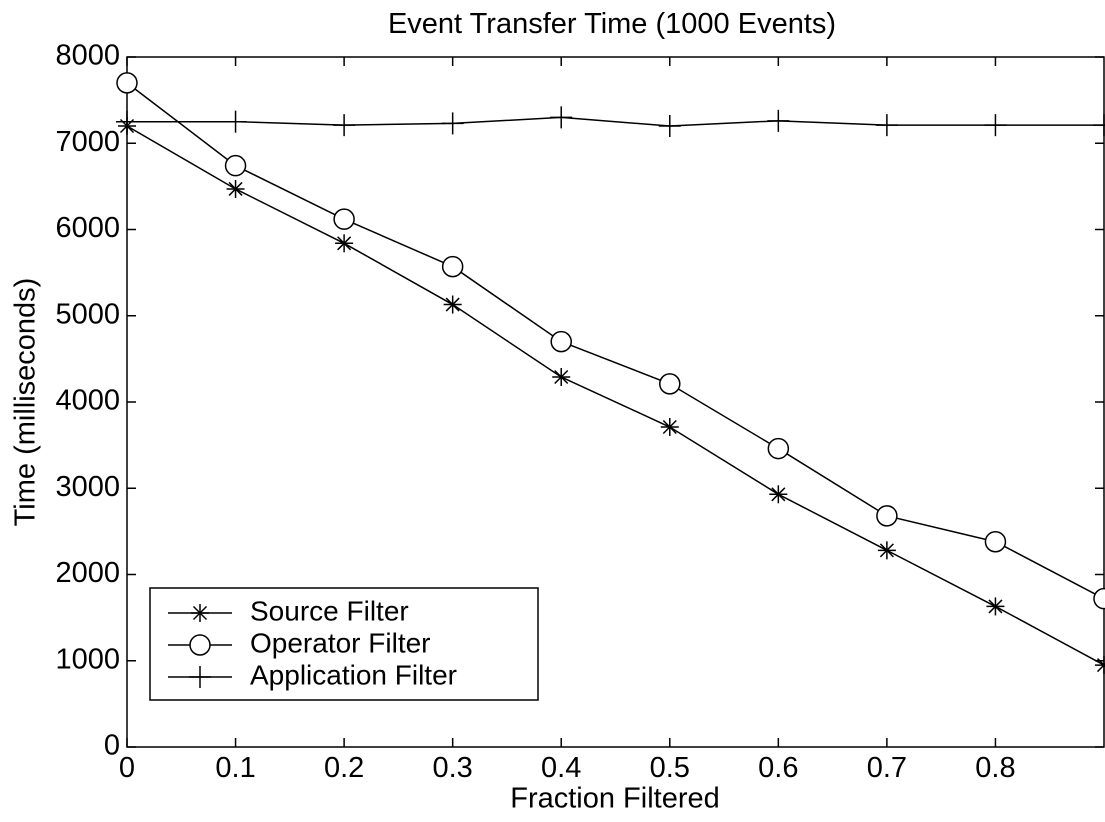 This screenshot has height=822, width=1105. I want to click on y-tick-label: 5000, so click(87, 314).